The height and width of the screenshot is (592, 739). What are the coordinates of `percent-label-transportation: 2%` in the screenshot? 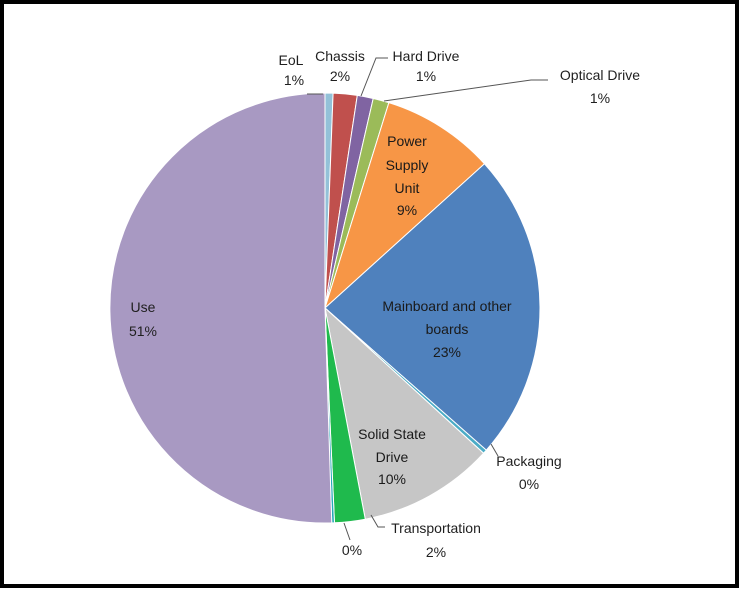 It's located at (436, 552).